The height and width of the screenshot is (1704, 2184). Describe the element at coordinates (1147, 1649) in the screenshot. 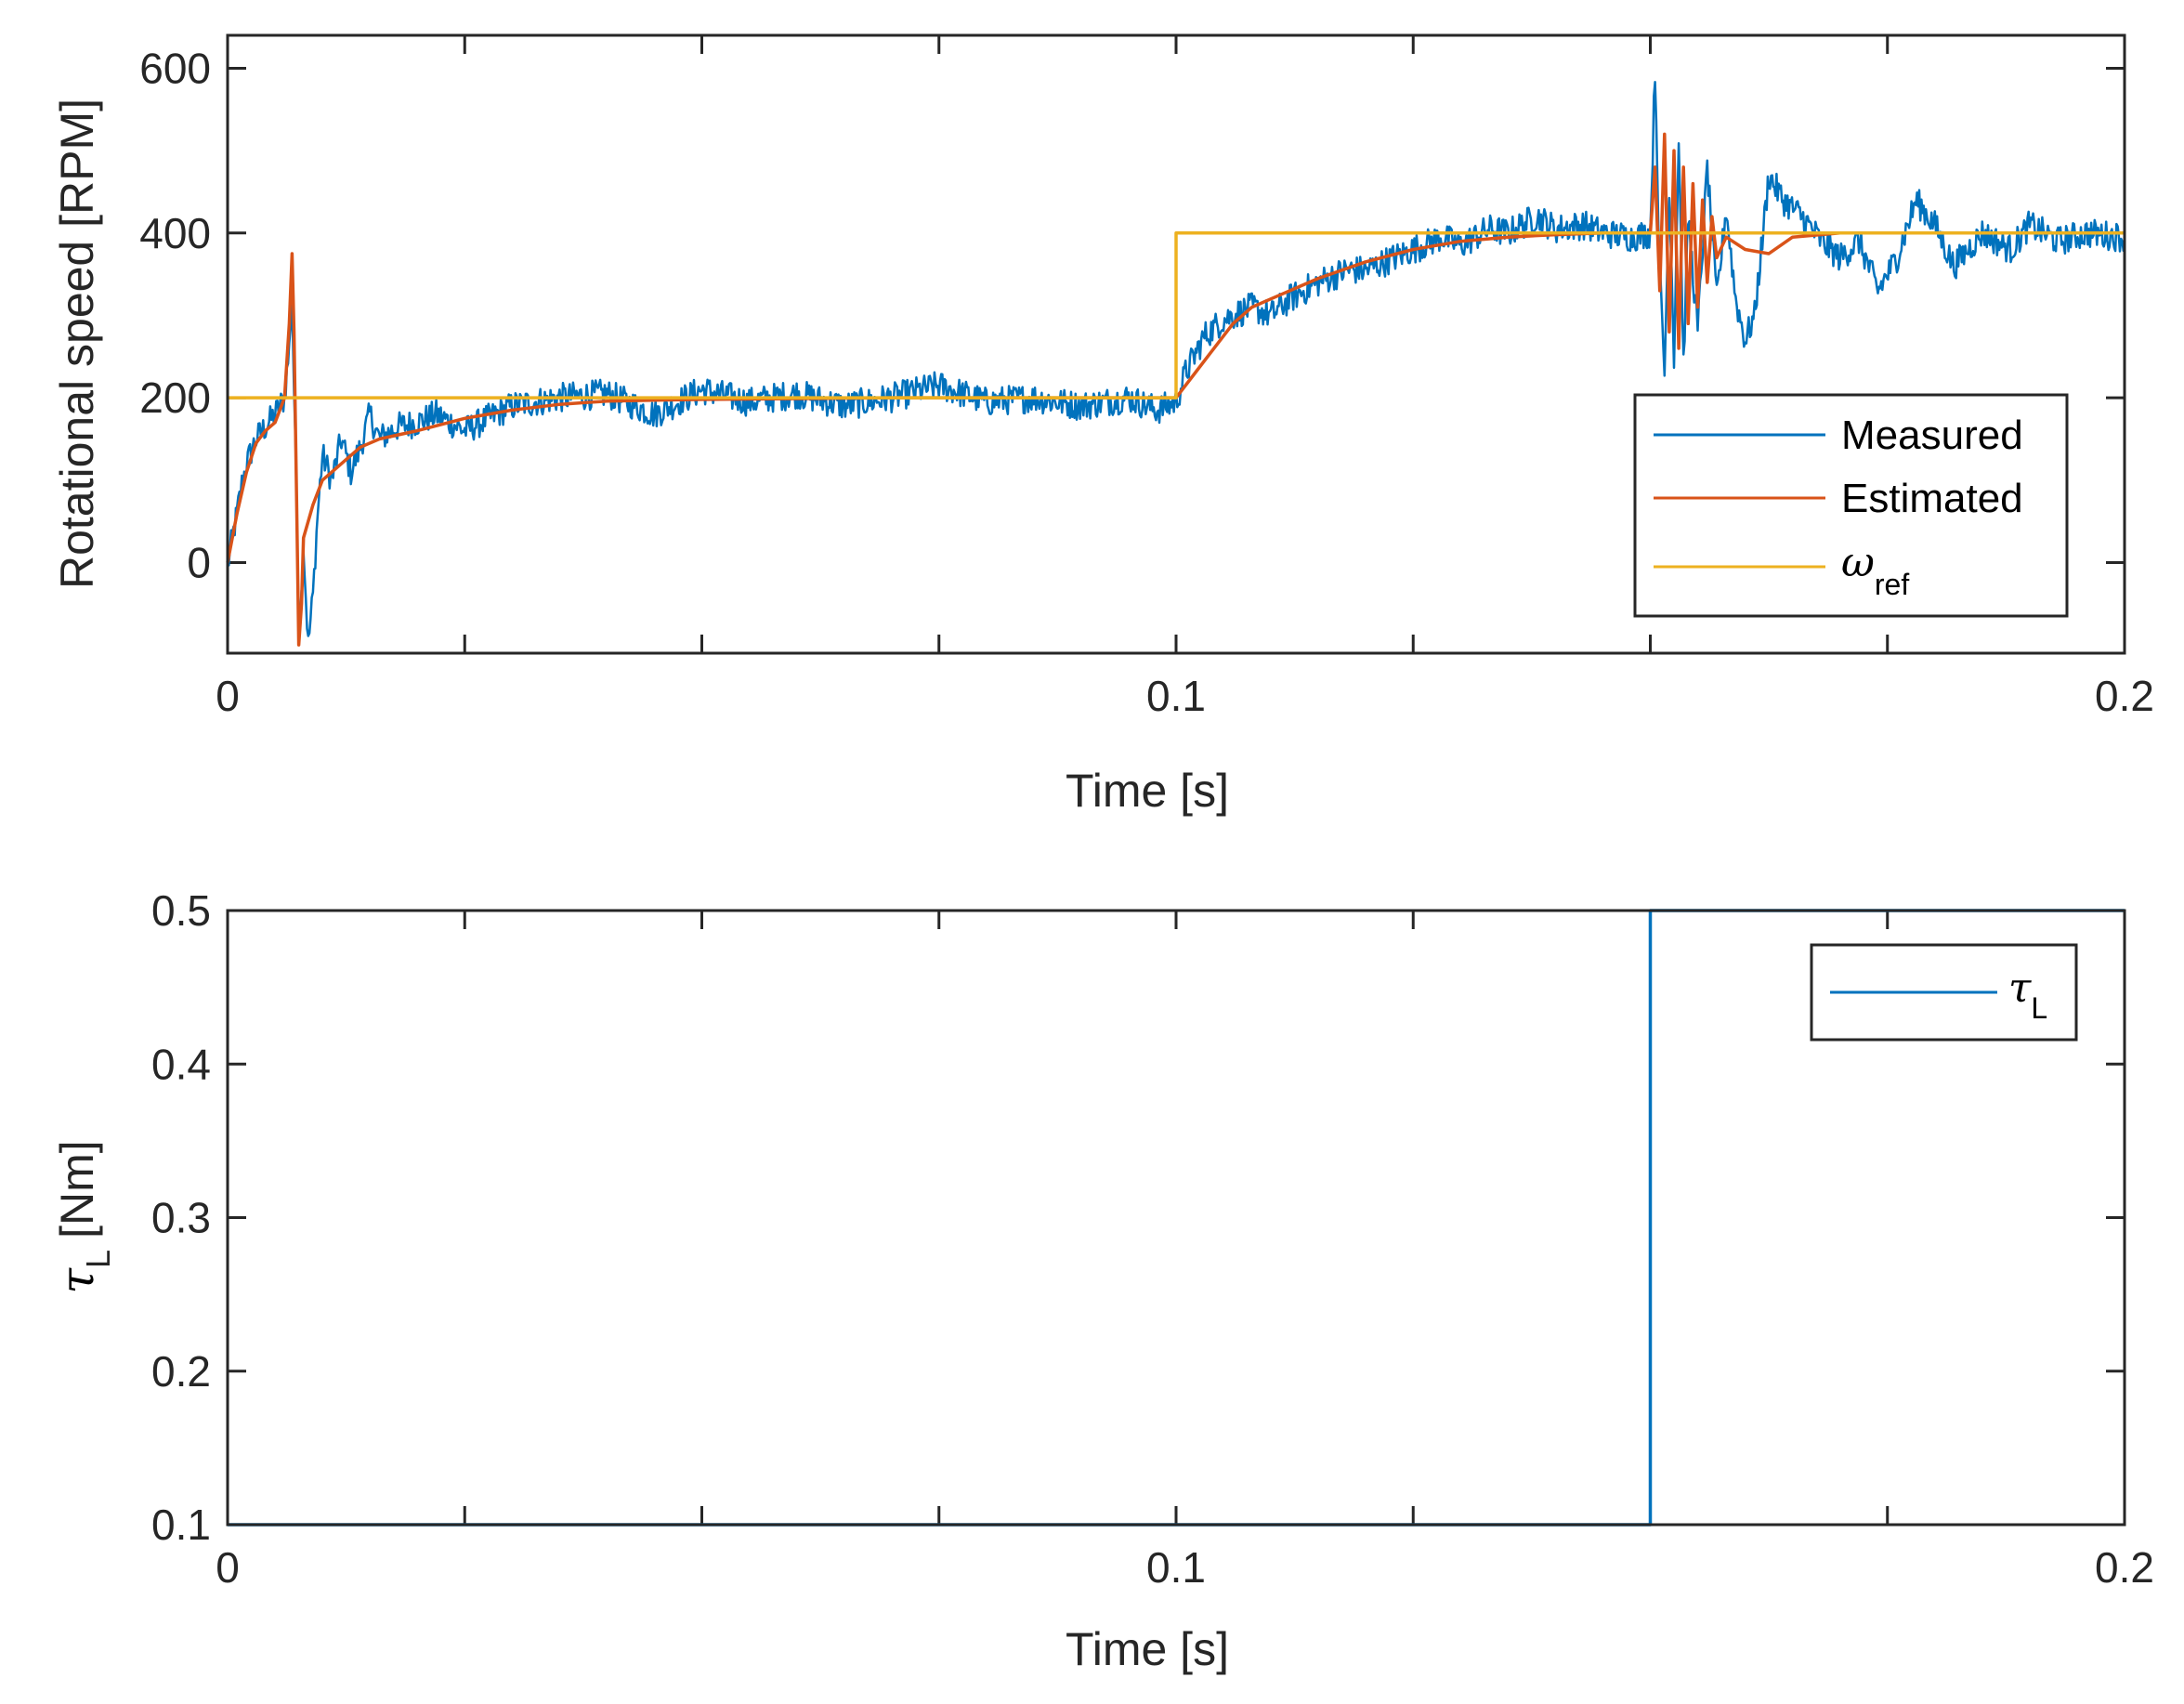

I see `torque-plot-xlabel: Time [s]` at that location.